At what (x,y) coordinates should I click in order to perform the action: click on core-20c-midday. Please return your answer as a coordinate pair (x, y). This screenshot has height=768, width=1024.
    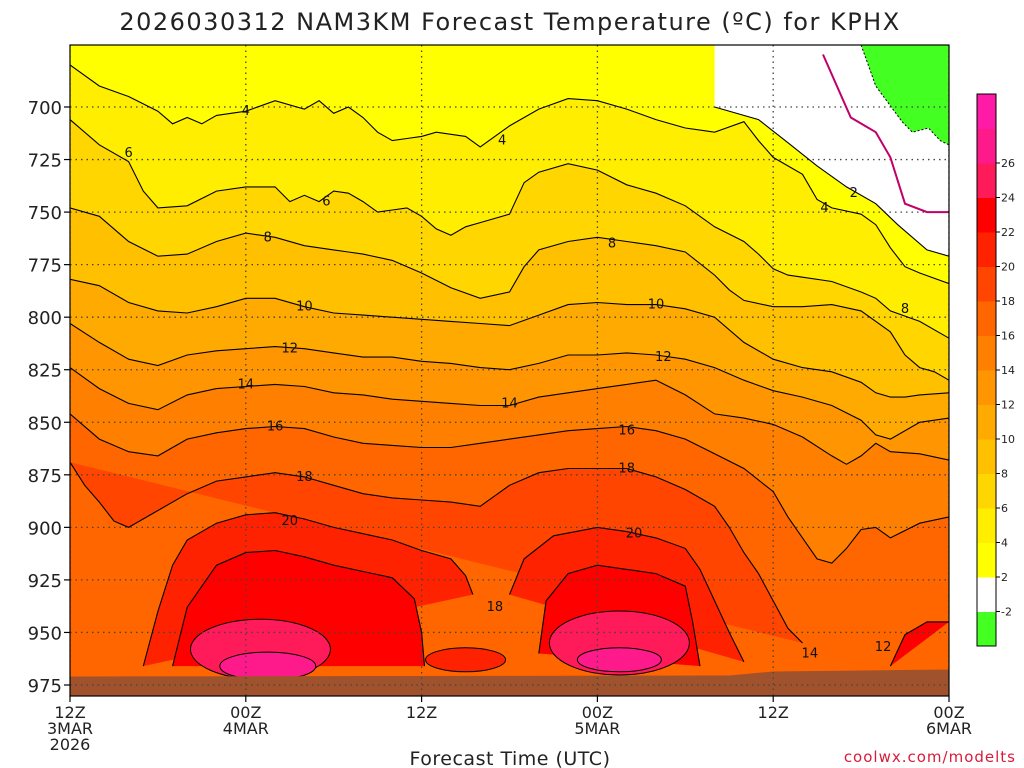
    Looking at the image, I should click on (466, 660).